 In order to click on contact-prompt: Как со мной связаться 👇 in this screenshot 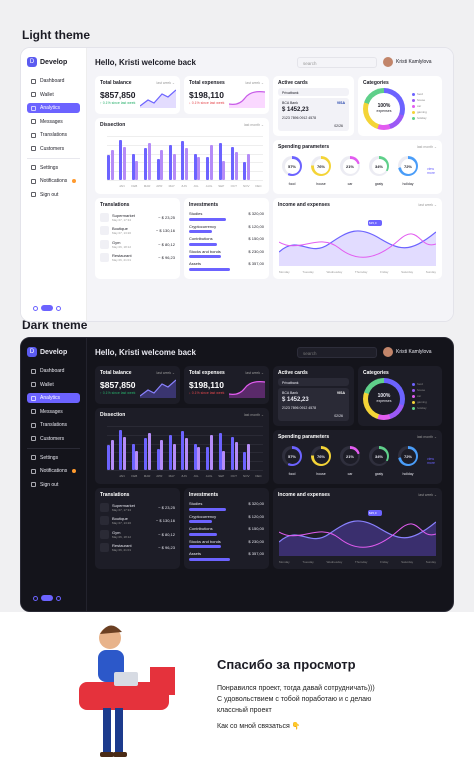, I will do `click(259, 726)`.